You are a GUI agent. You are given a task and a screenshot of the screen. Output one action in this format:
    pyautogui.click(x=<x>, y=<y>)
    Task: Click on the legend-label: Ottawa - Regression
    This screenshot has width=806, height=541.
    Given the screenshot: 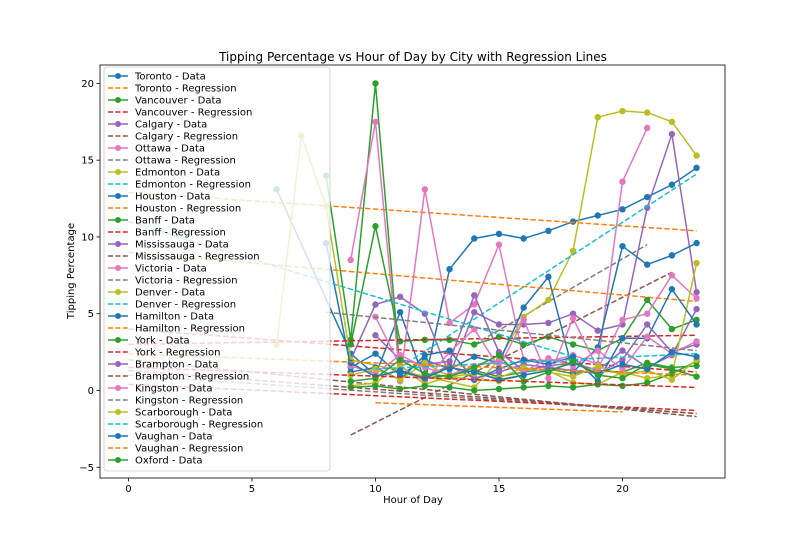 What is the action you would take?
    pyautogui.click(x=185, y=161)
    